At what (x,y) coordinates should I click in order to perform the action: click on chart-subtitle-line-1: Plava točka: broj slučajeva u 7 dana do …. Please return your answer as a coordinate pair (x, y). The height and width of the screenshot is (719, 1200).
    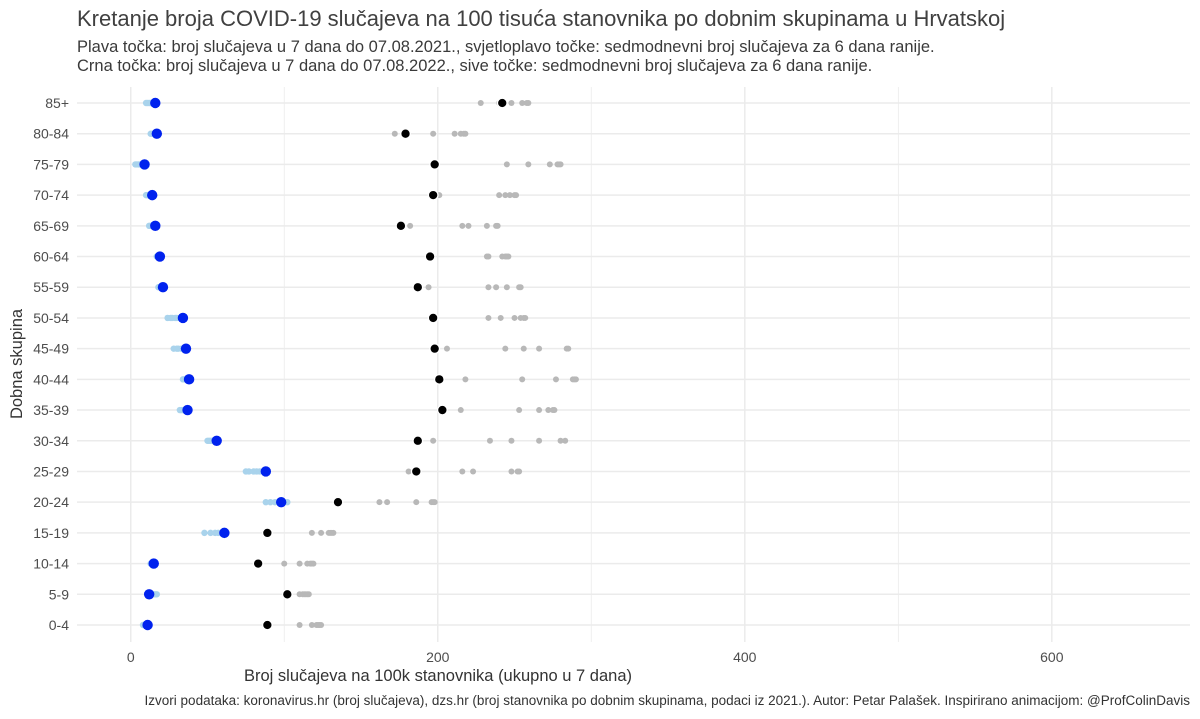
    Looking at the image, I should click on (506, 47).